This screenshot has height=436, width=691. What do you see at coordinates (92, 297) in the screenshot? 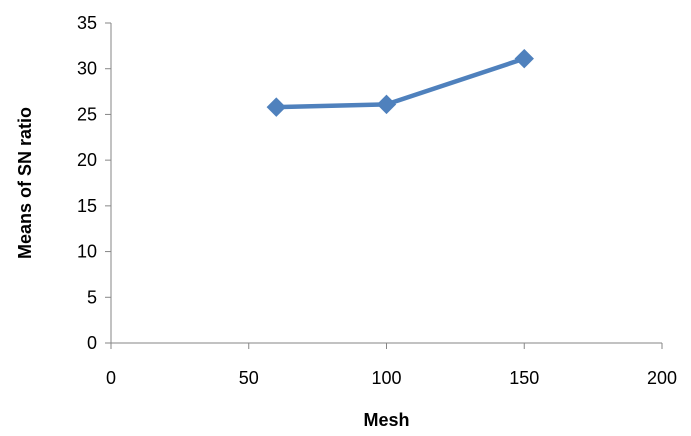
I see `y-tick-label: 5` at bounding box center [92, 297].